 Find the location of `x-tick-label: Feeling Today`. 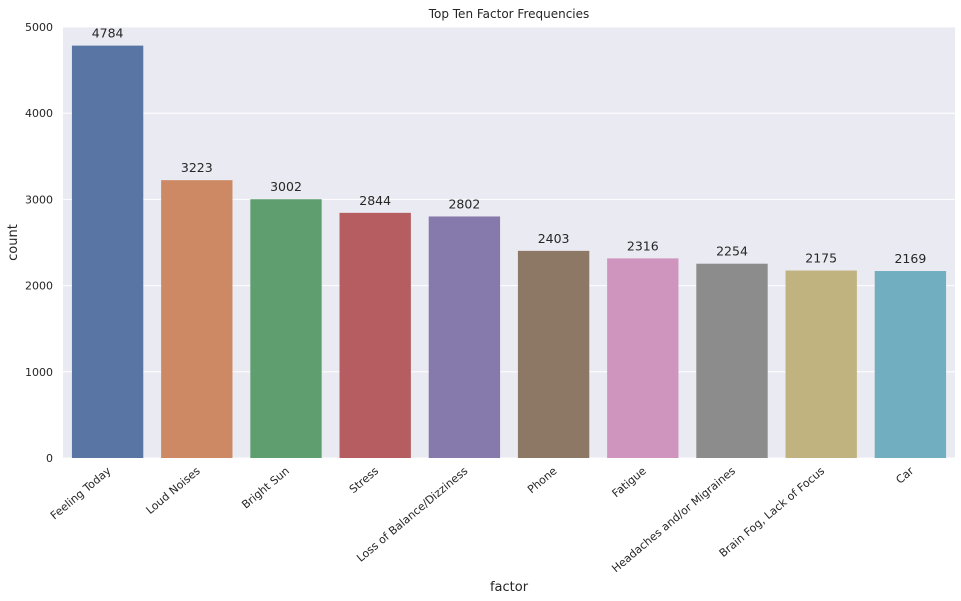

x-tick-label: Feeling Today is located at coordinates (81, 493).